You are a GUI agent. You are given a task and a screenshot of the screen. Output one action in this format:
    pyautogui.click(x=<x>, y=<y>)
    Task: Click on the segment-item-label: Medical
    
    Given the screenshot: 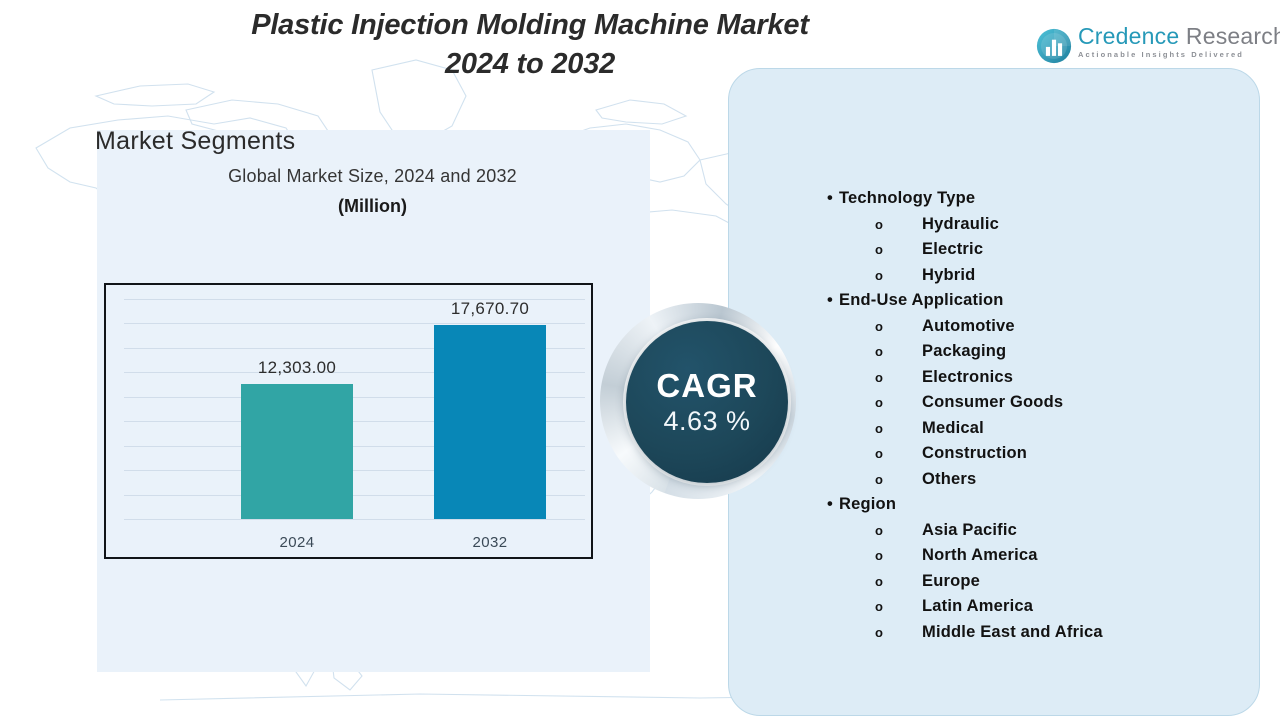 What is the action you would take?
    pyautogui.click(x=953, y=427)
    